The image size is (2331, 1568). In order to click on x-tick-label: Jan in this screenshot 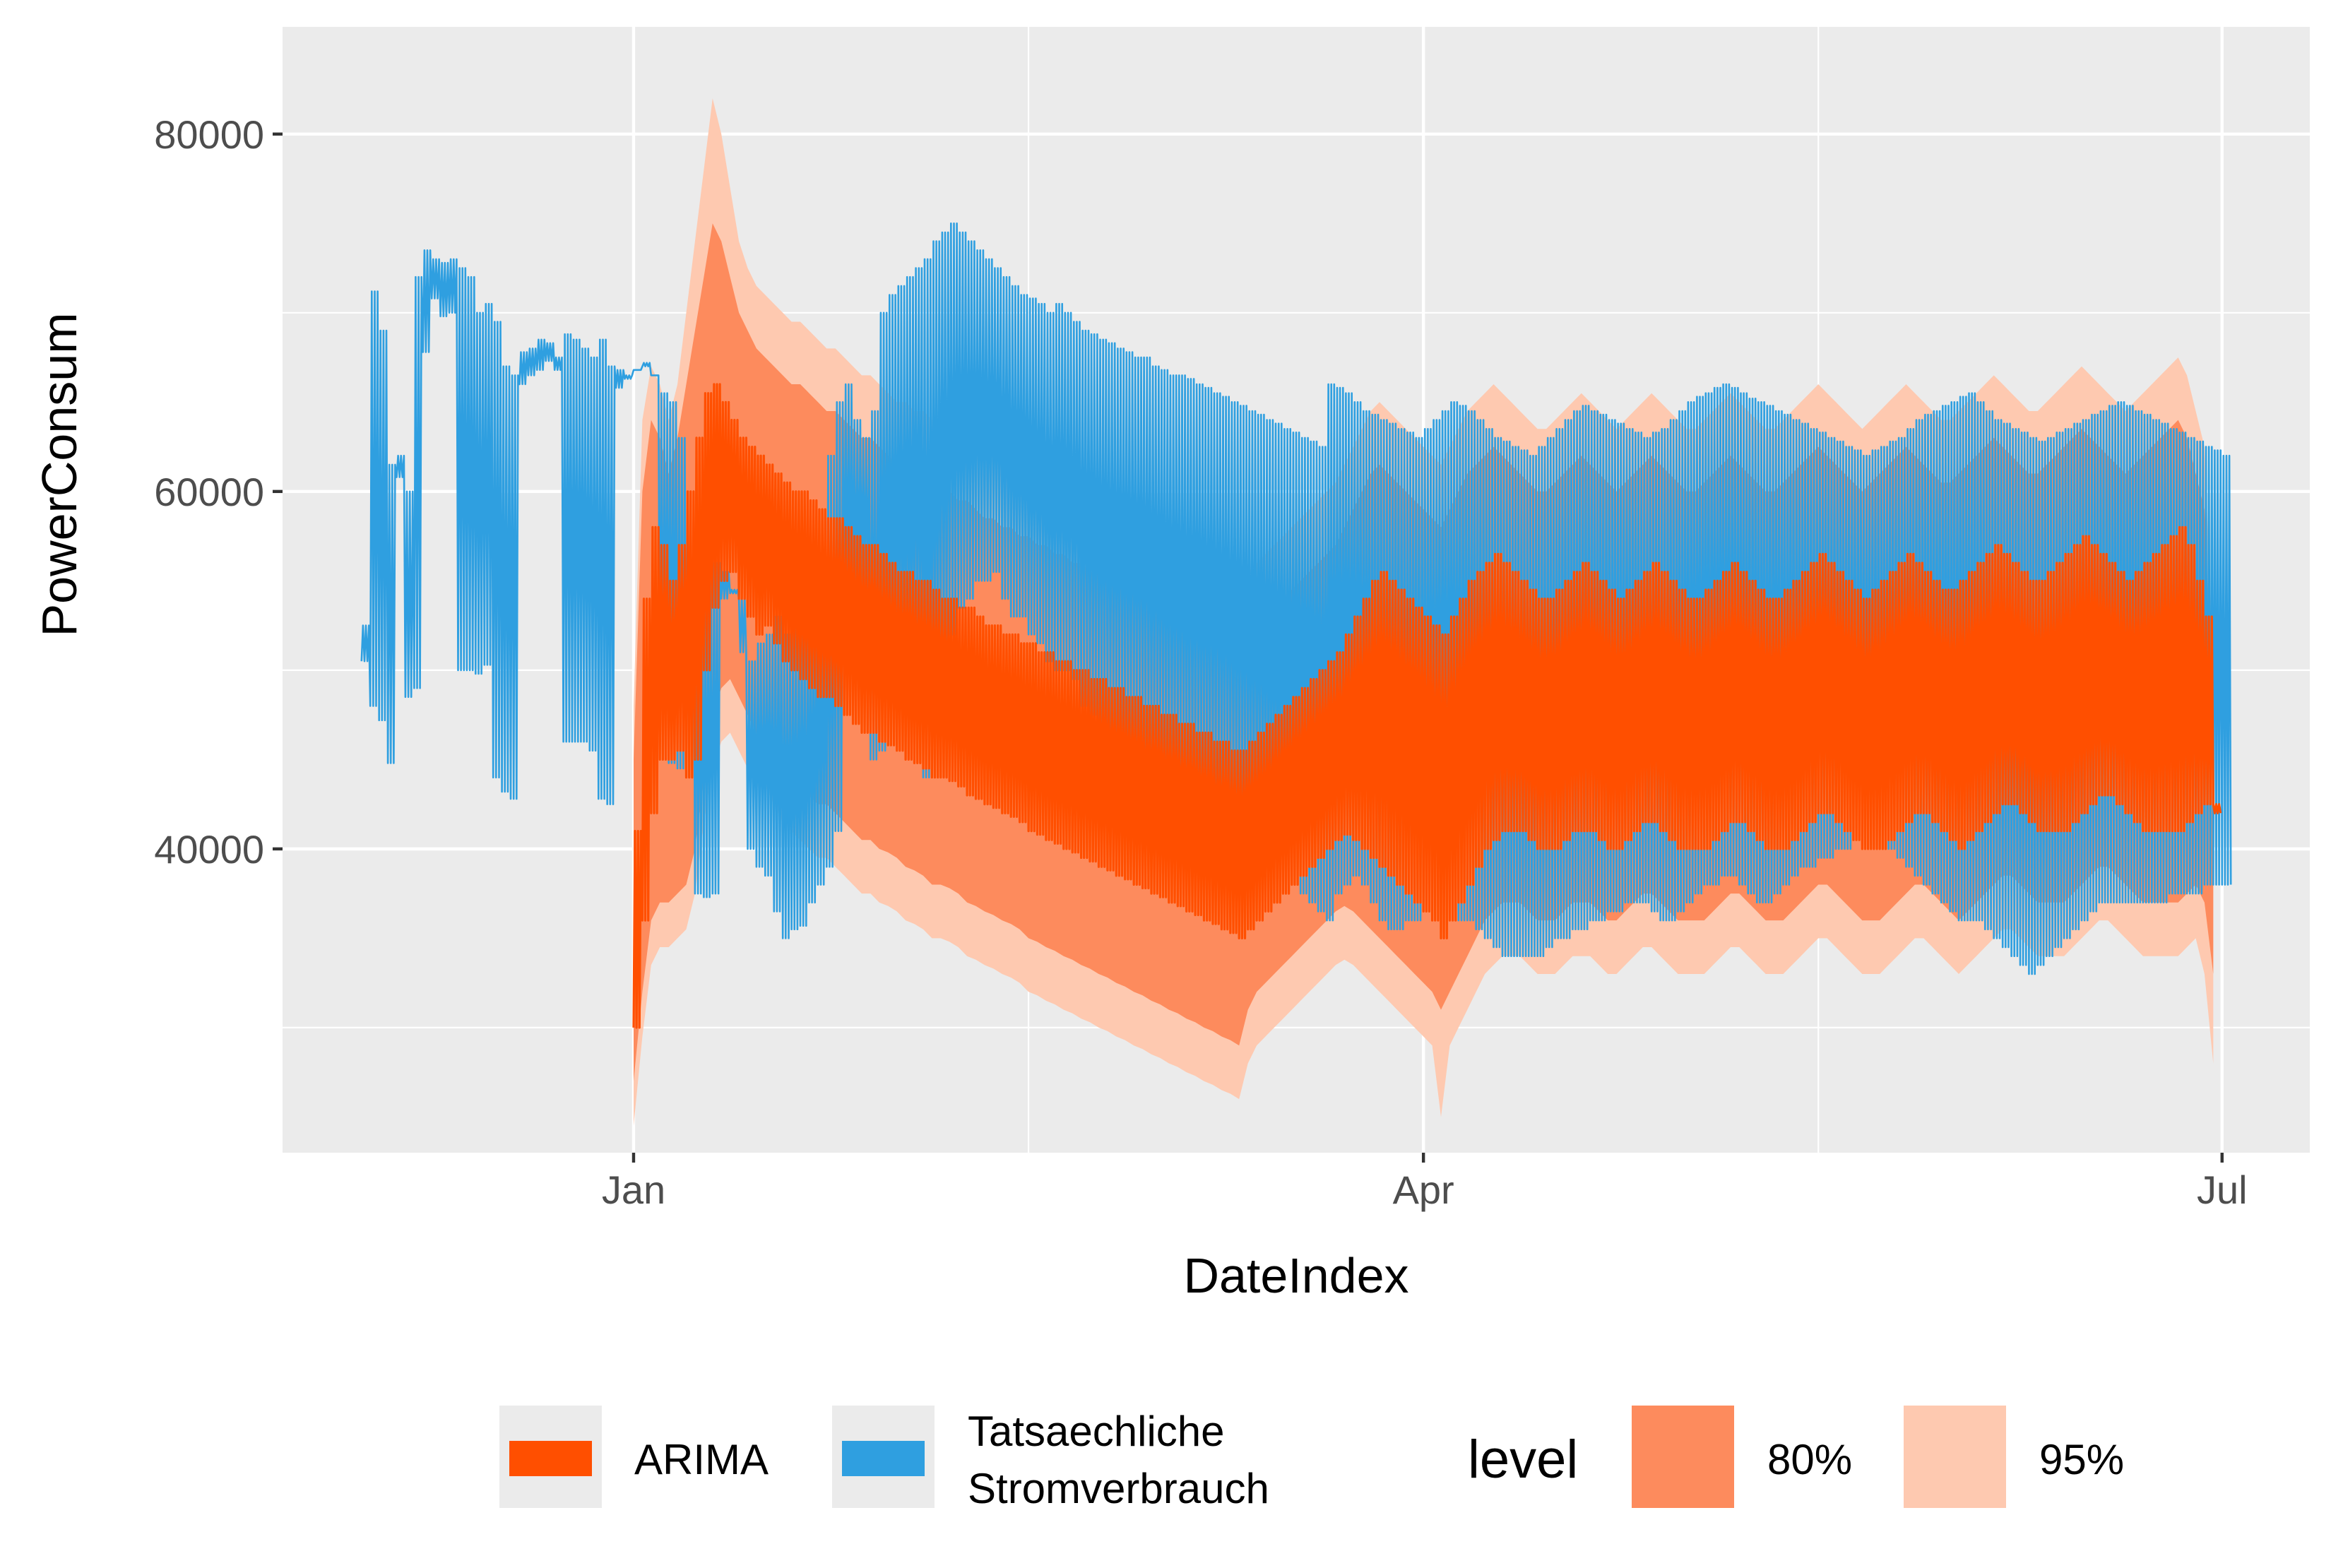, I will do `click(633, 1190)`.